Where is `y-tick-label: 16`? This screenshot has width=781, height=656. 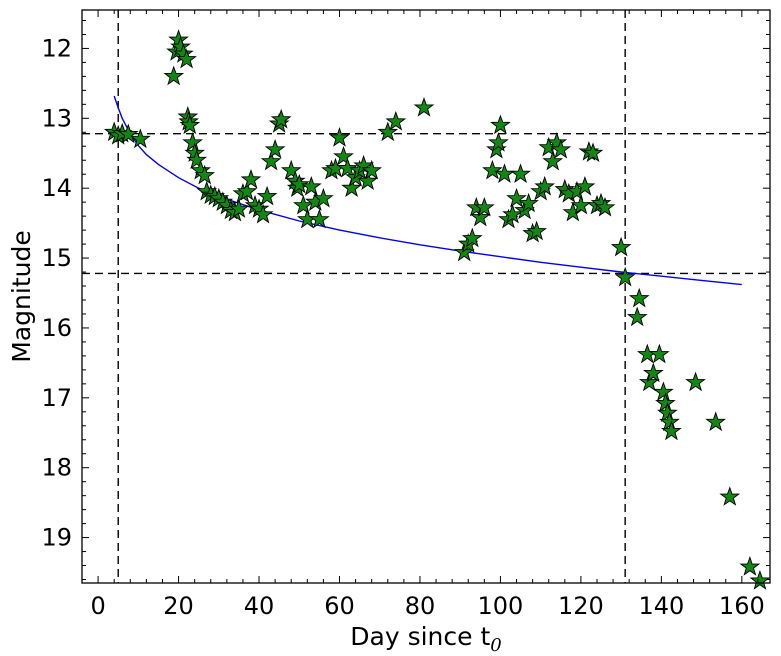
y-tick-label: 16 is located at coordinates (56, 328).